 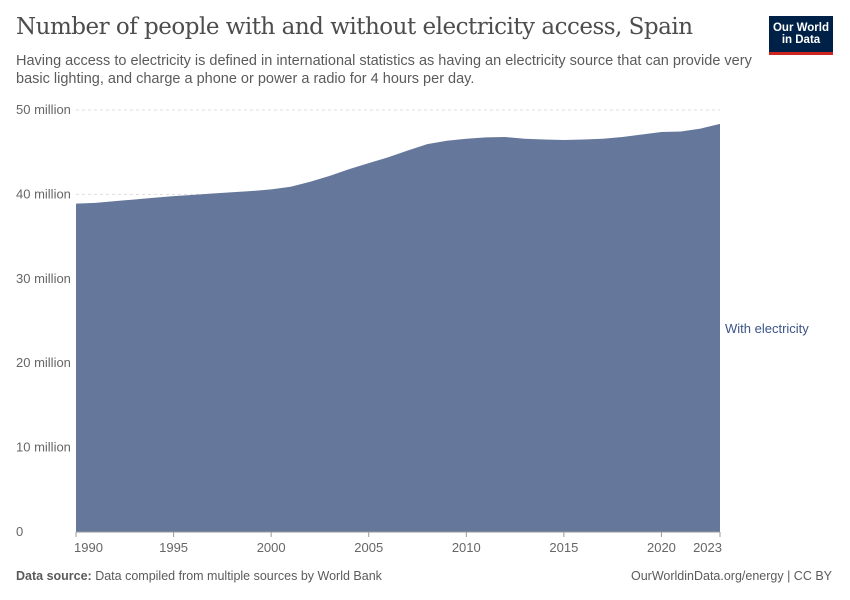 I want to click on y-tick-label: 0, so click(x=19, y=531).